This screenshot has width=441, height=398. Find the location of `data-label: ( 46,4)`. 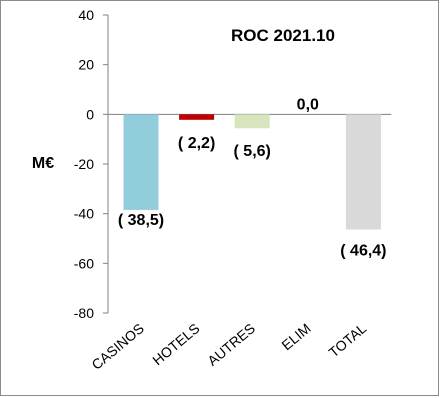

data-label: ( 46,4) is located at coordinates (363, 251).